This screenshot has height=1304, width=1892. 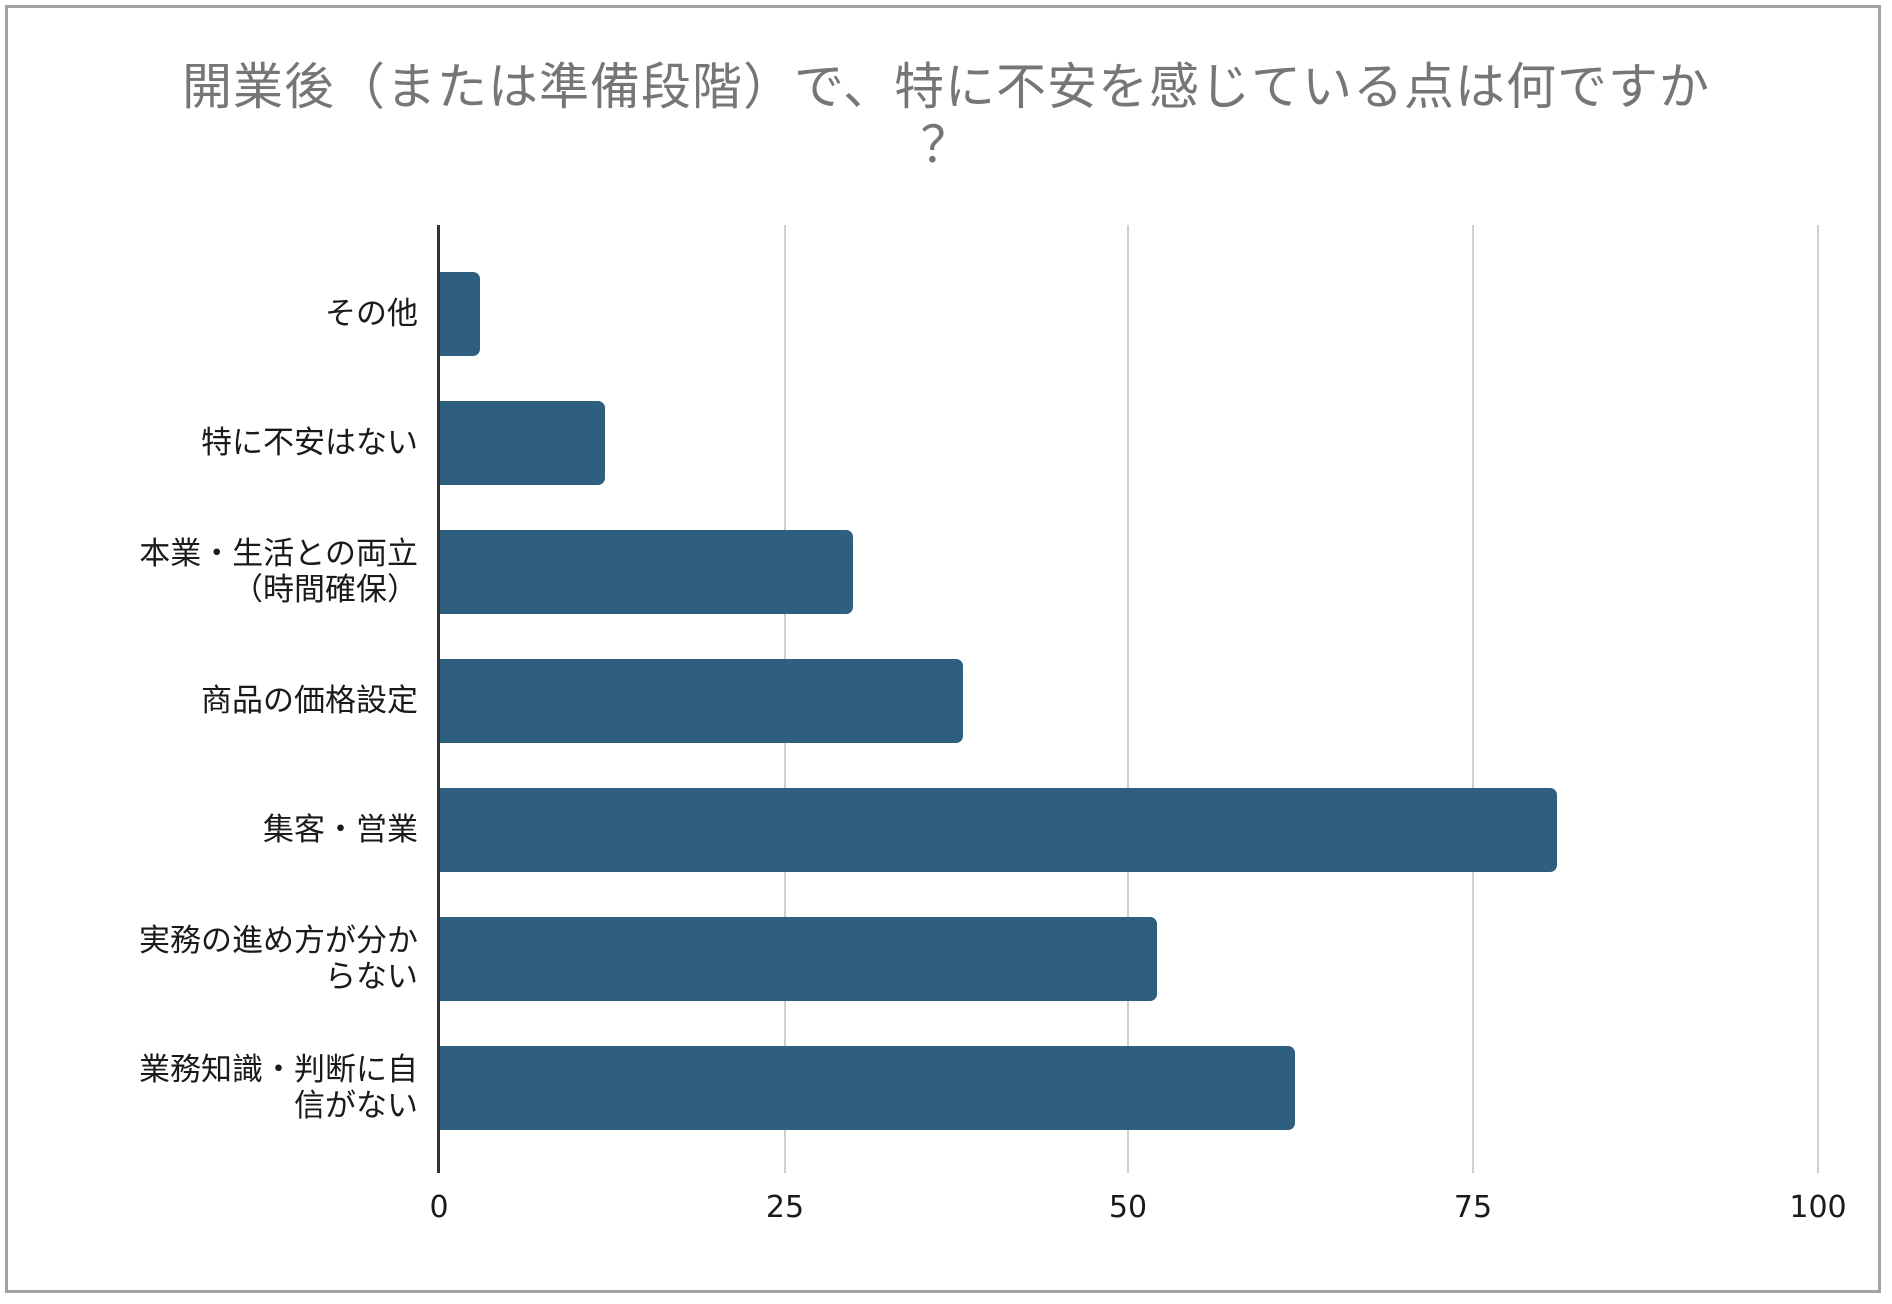 I want to click on category-label-line: 商品の価格設定, so click(x=309, y=701).